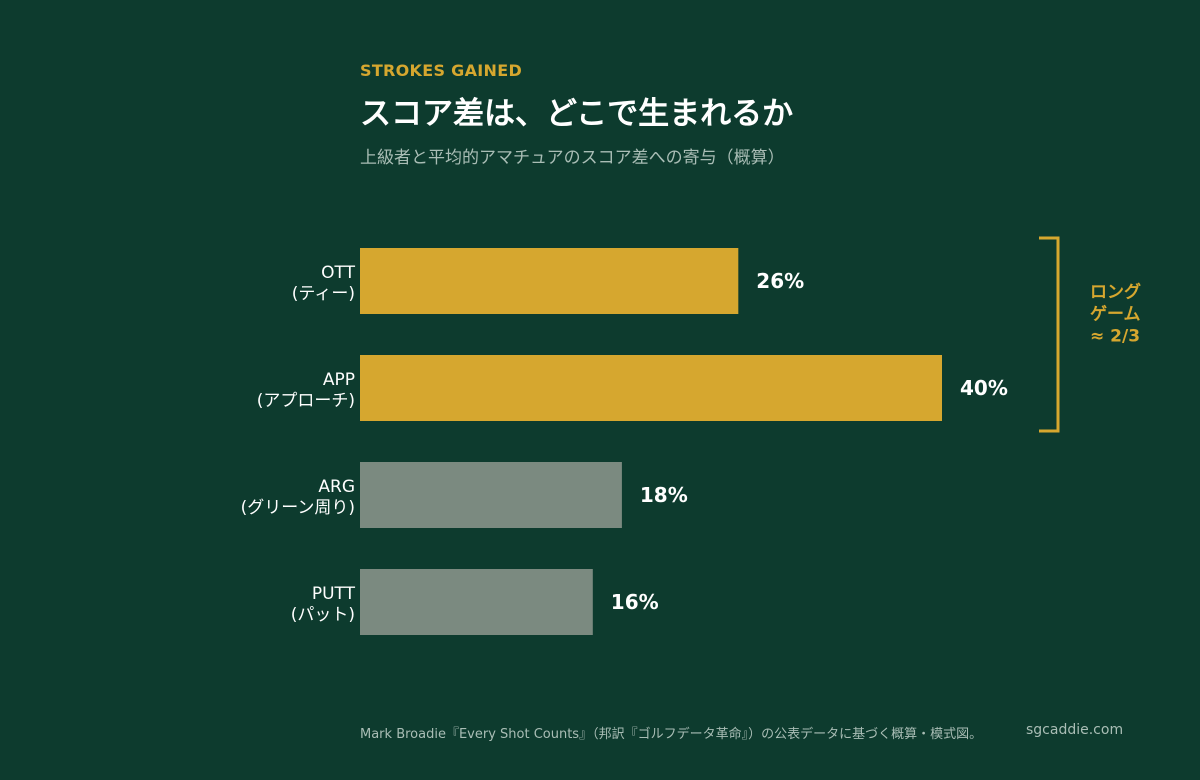  Describe the element at coordinates (664, 495) in the screenshot. I see `data-label-arg: 18%` at that location.